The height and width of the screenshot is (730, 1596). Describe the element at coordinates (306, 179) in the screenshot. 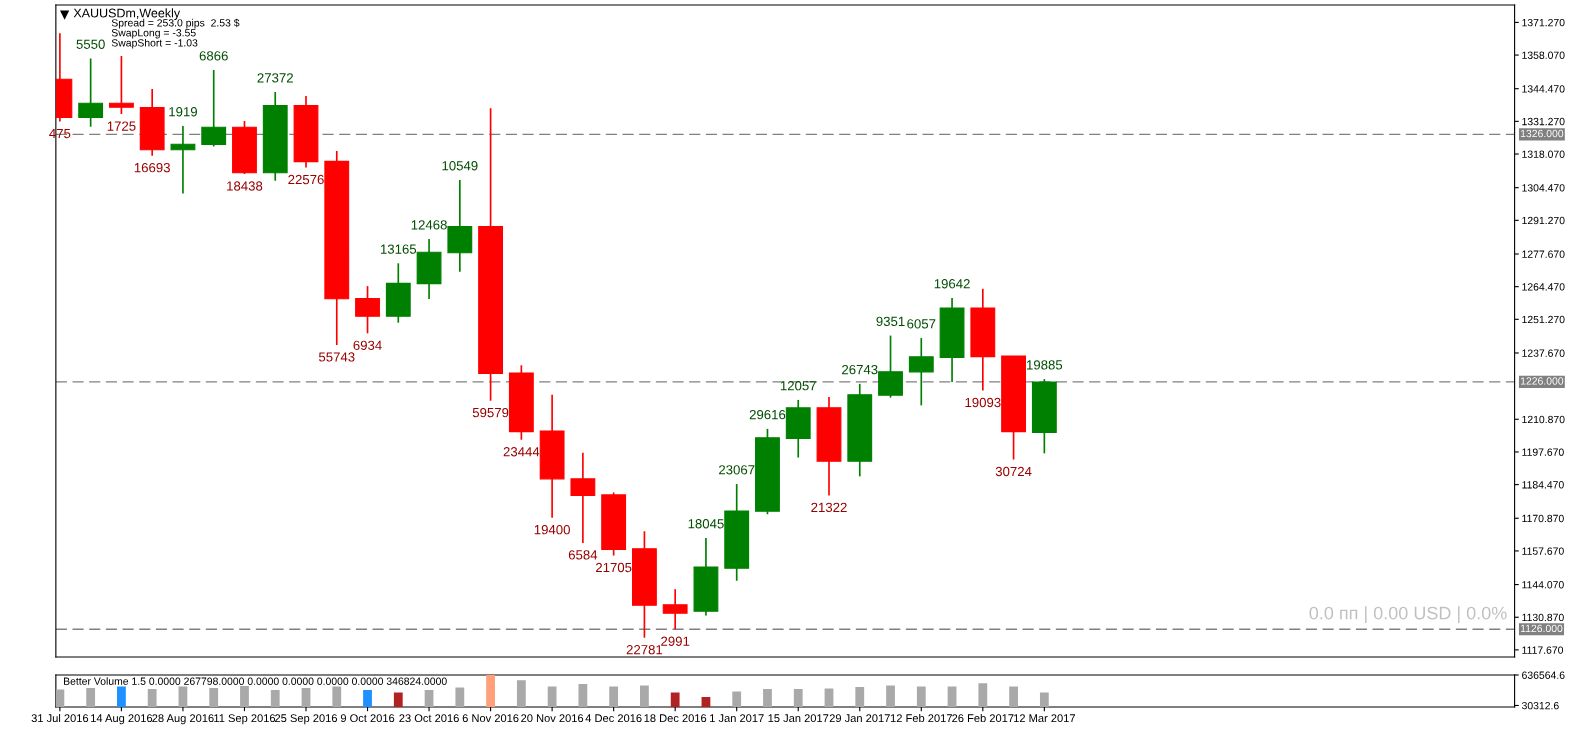

I see `annotation: 22576` at that location.